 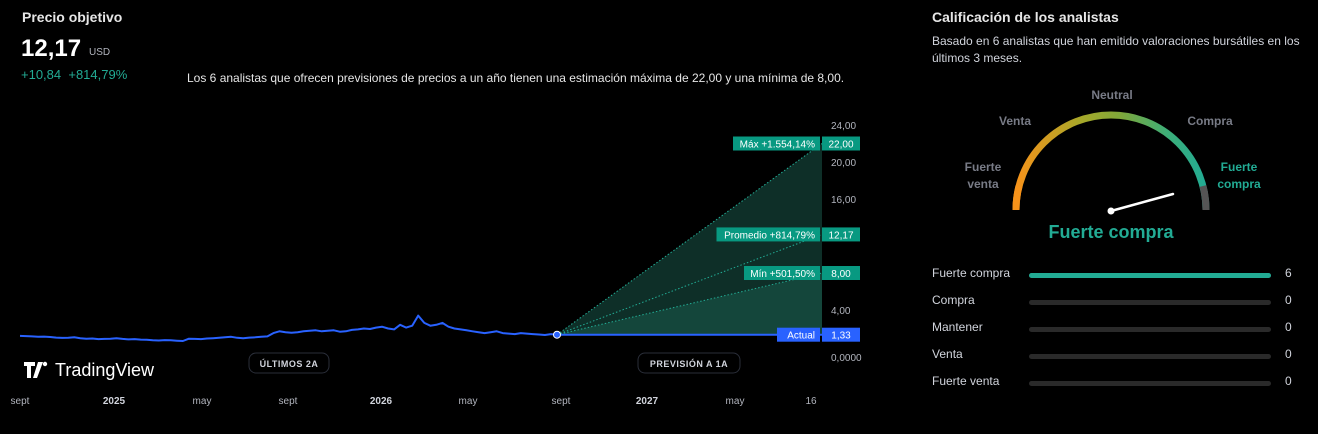 I want to click on forecast-max-bg, so click(x=776, y=143).